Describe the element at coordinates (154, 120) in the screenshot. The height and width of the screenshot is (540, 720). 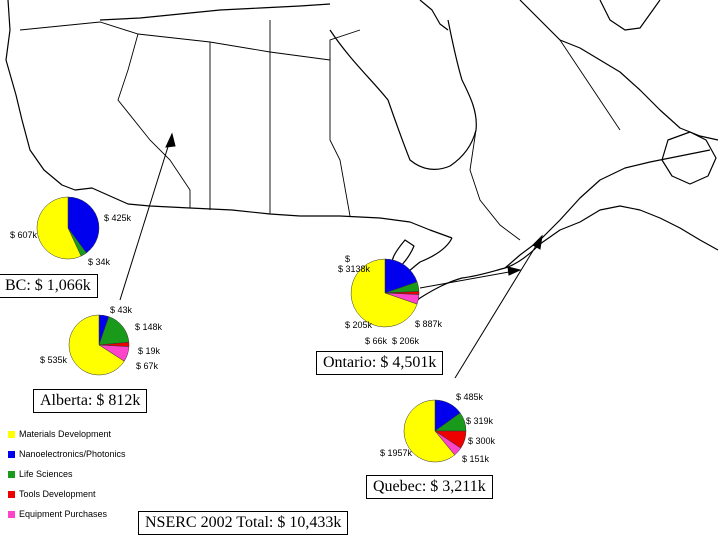
I see `bc-alberta-border` at that location.